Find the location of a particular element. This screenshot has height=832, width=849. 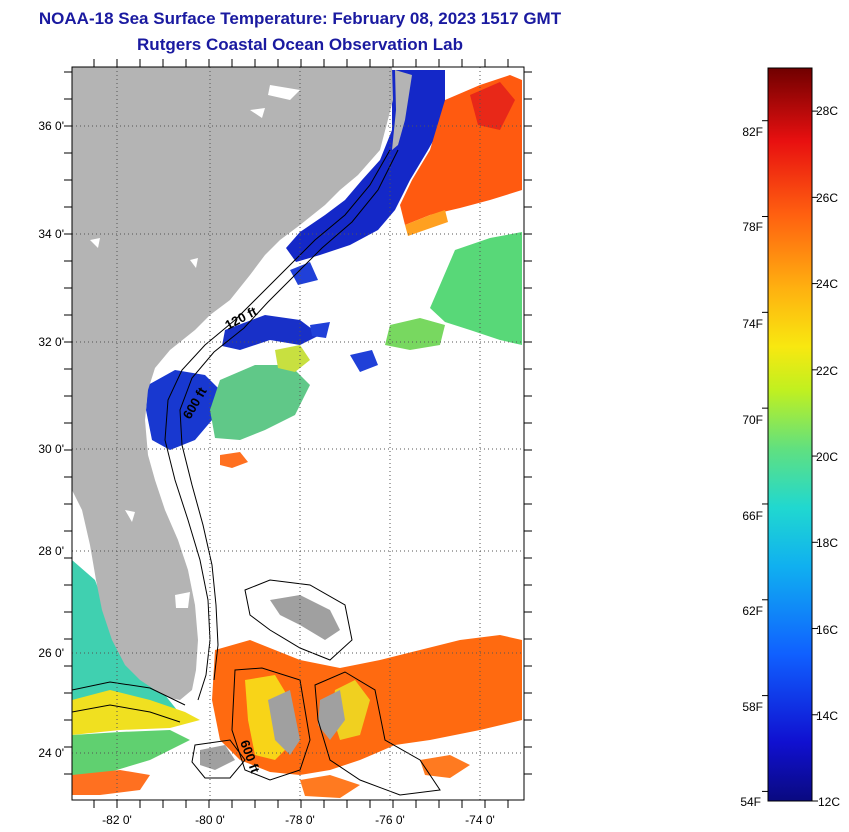

celsius-label: 14C is located at coordinates (827, 716).